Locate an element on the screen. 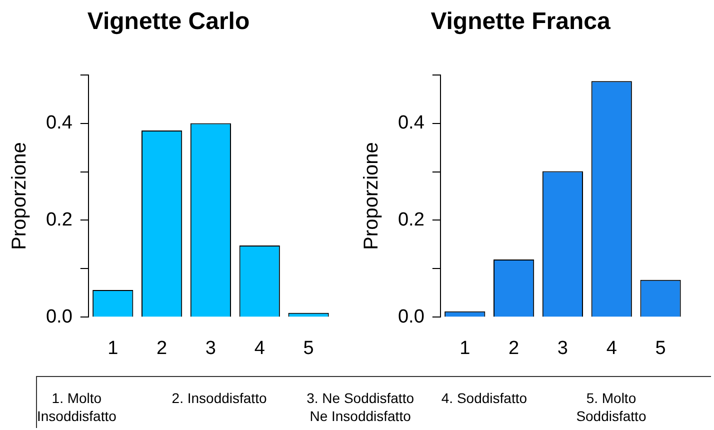 The image size is (714, 430). text: 2. Insoddisfatto is located at coordinates (219, 398).